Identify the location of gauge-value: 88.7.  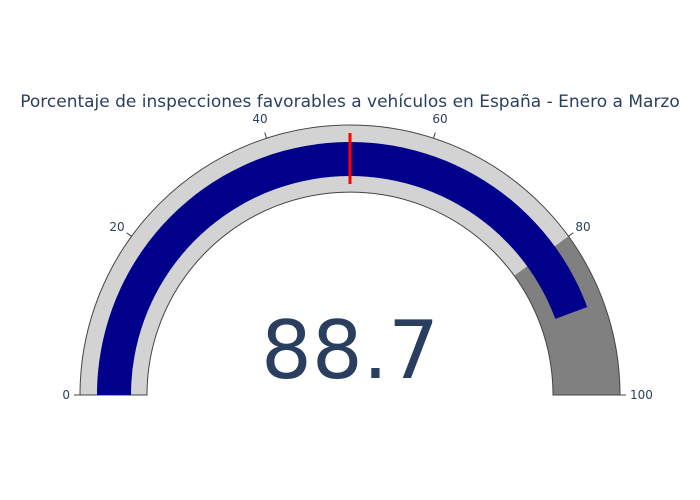
(350, 350).